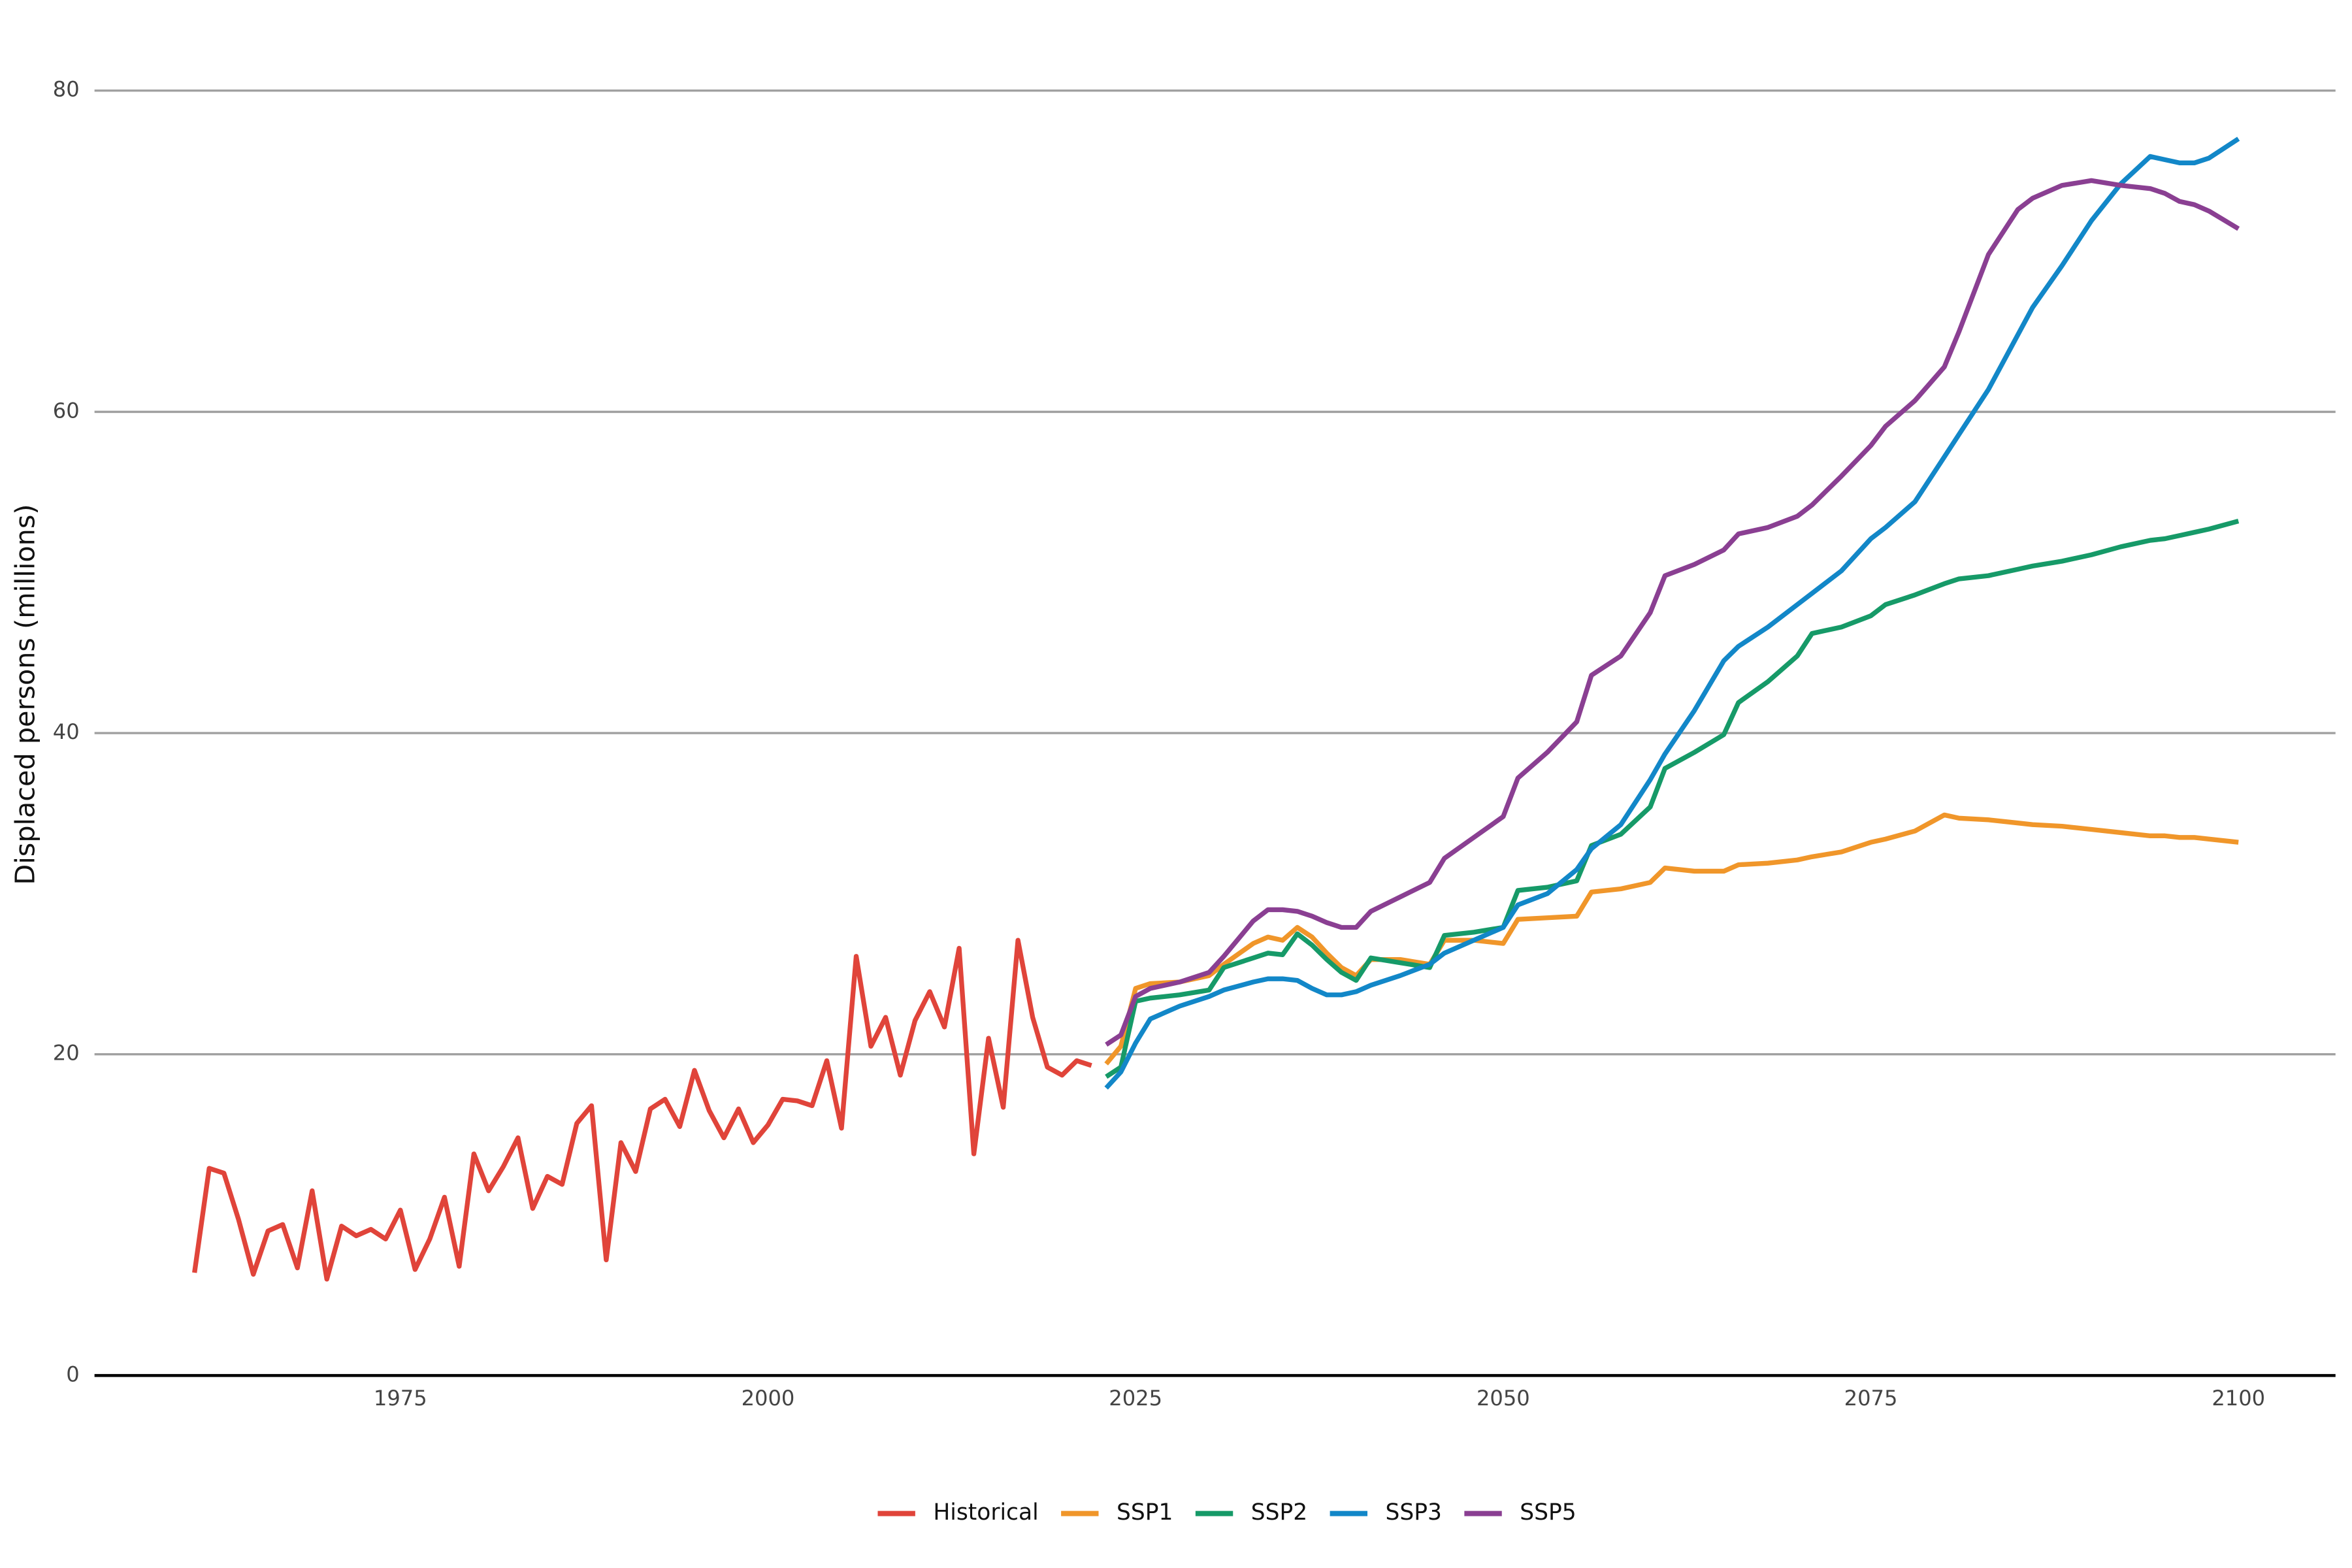 Image resolution: width=2352 pixels, height=1568 pixels. What do you see at coordinates (985, 1512) in the screenshot?
I see `legend-label: Historical` at bounding box center [985, 1512].